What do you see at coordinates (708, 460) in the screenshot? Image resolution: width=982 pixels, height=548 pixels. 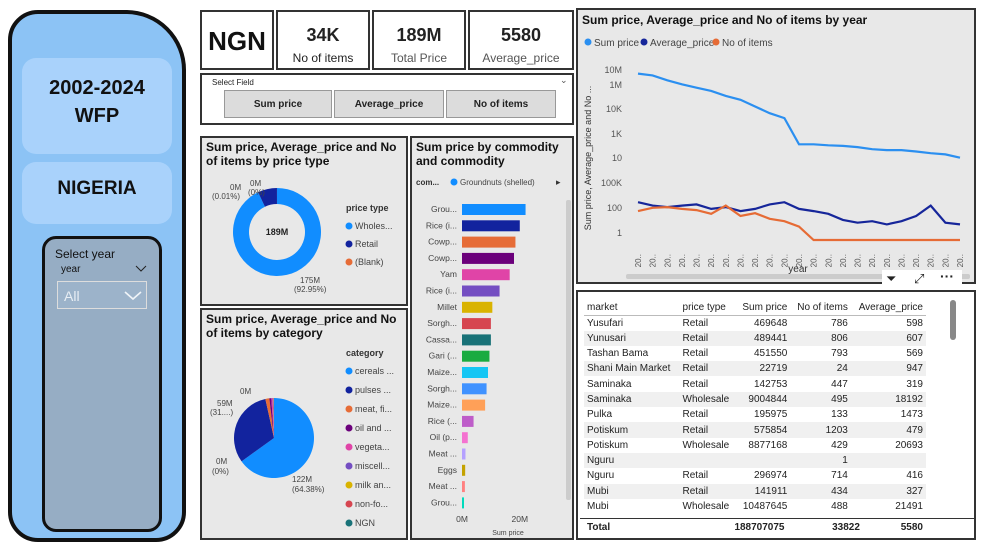 I see `table-cell` at bounding box center [708, 460].